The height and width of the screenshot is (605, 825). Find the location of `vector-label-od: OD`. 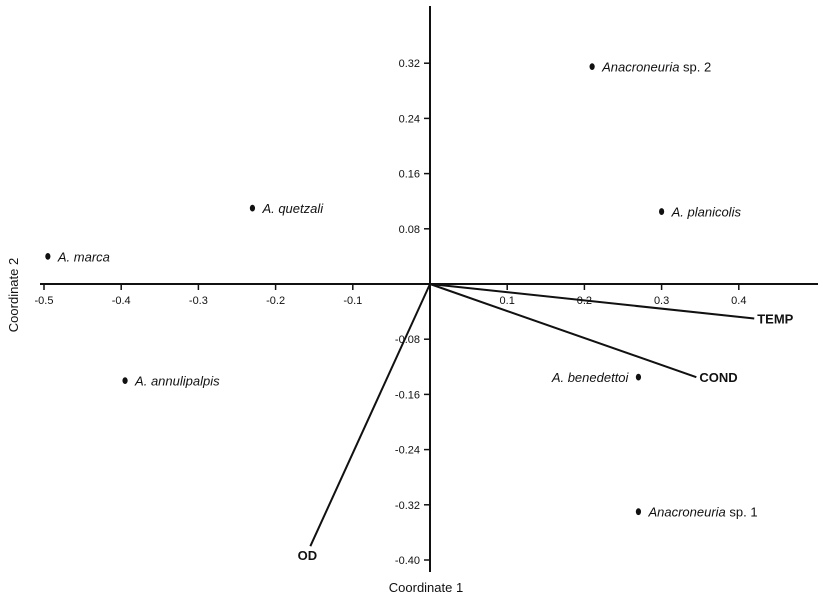

vector-label-od: OD is located at coordinates (308, 555).